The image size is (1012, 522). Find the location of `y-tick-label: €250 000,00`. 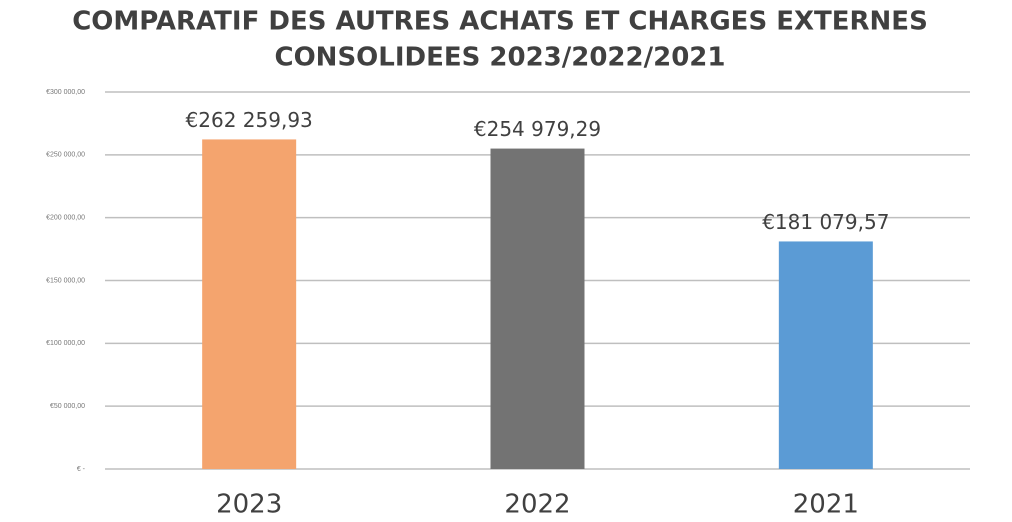

y-tick-label: €250 000,00 is located at coordinates (65, 155).